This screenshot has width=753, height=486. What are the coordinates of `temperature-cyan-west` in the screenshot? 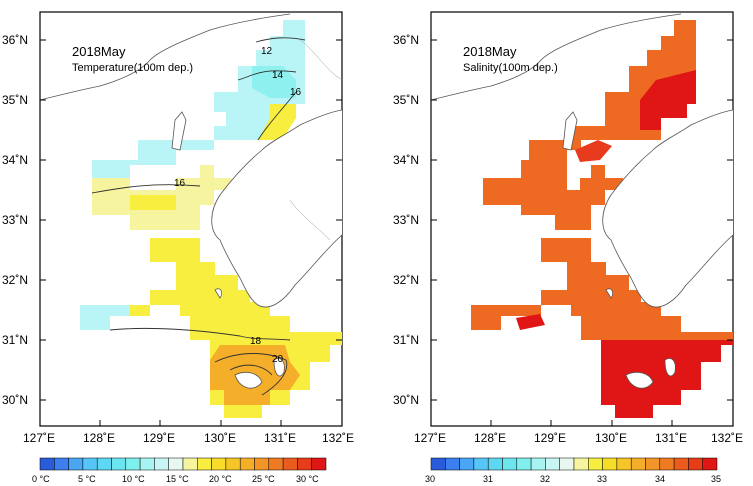 It's located at (105, 317).